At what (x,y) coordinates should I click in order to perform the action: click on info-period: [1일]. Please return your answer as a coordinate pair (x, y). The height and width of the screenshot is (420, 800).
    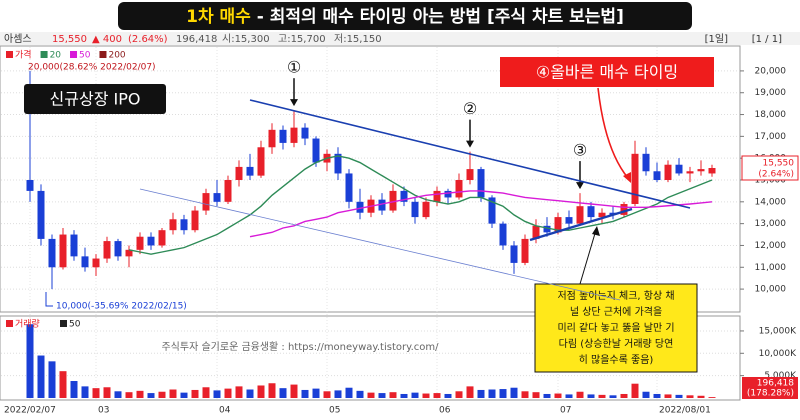
    Looking at the image, I should click on (716, 39).